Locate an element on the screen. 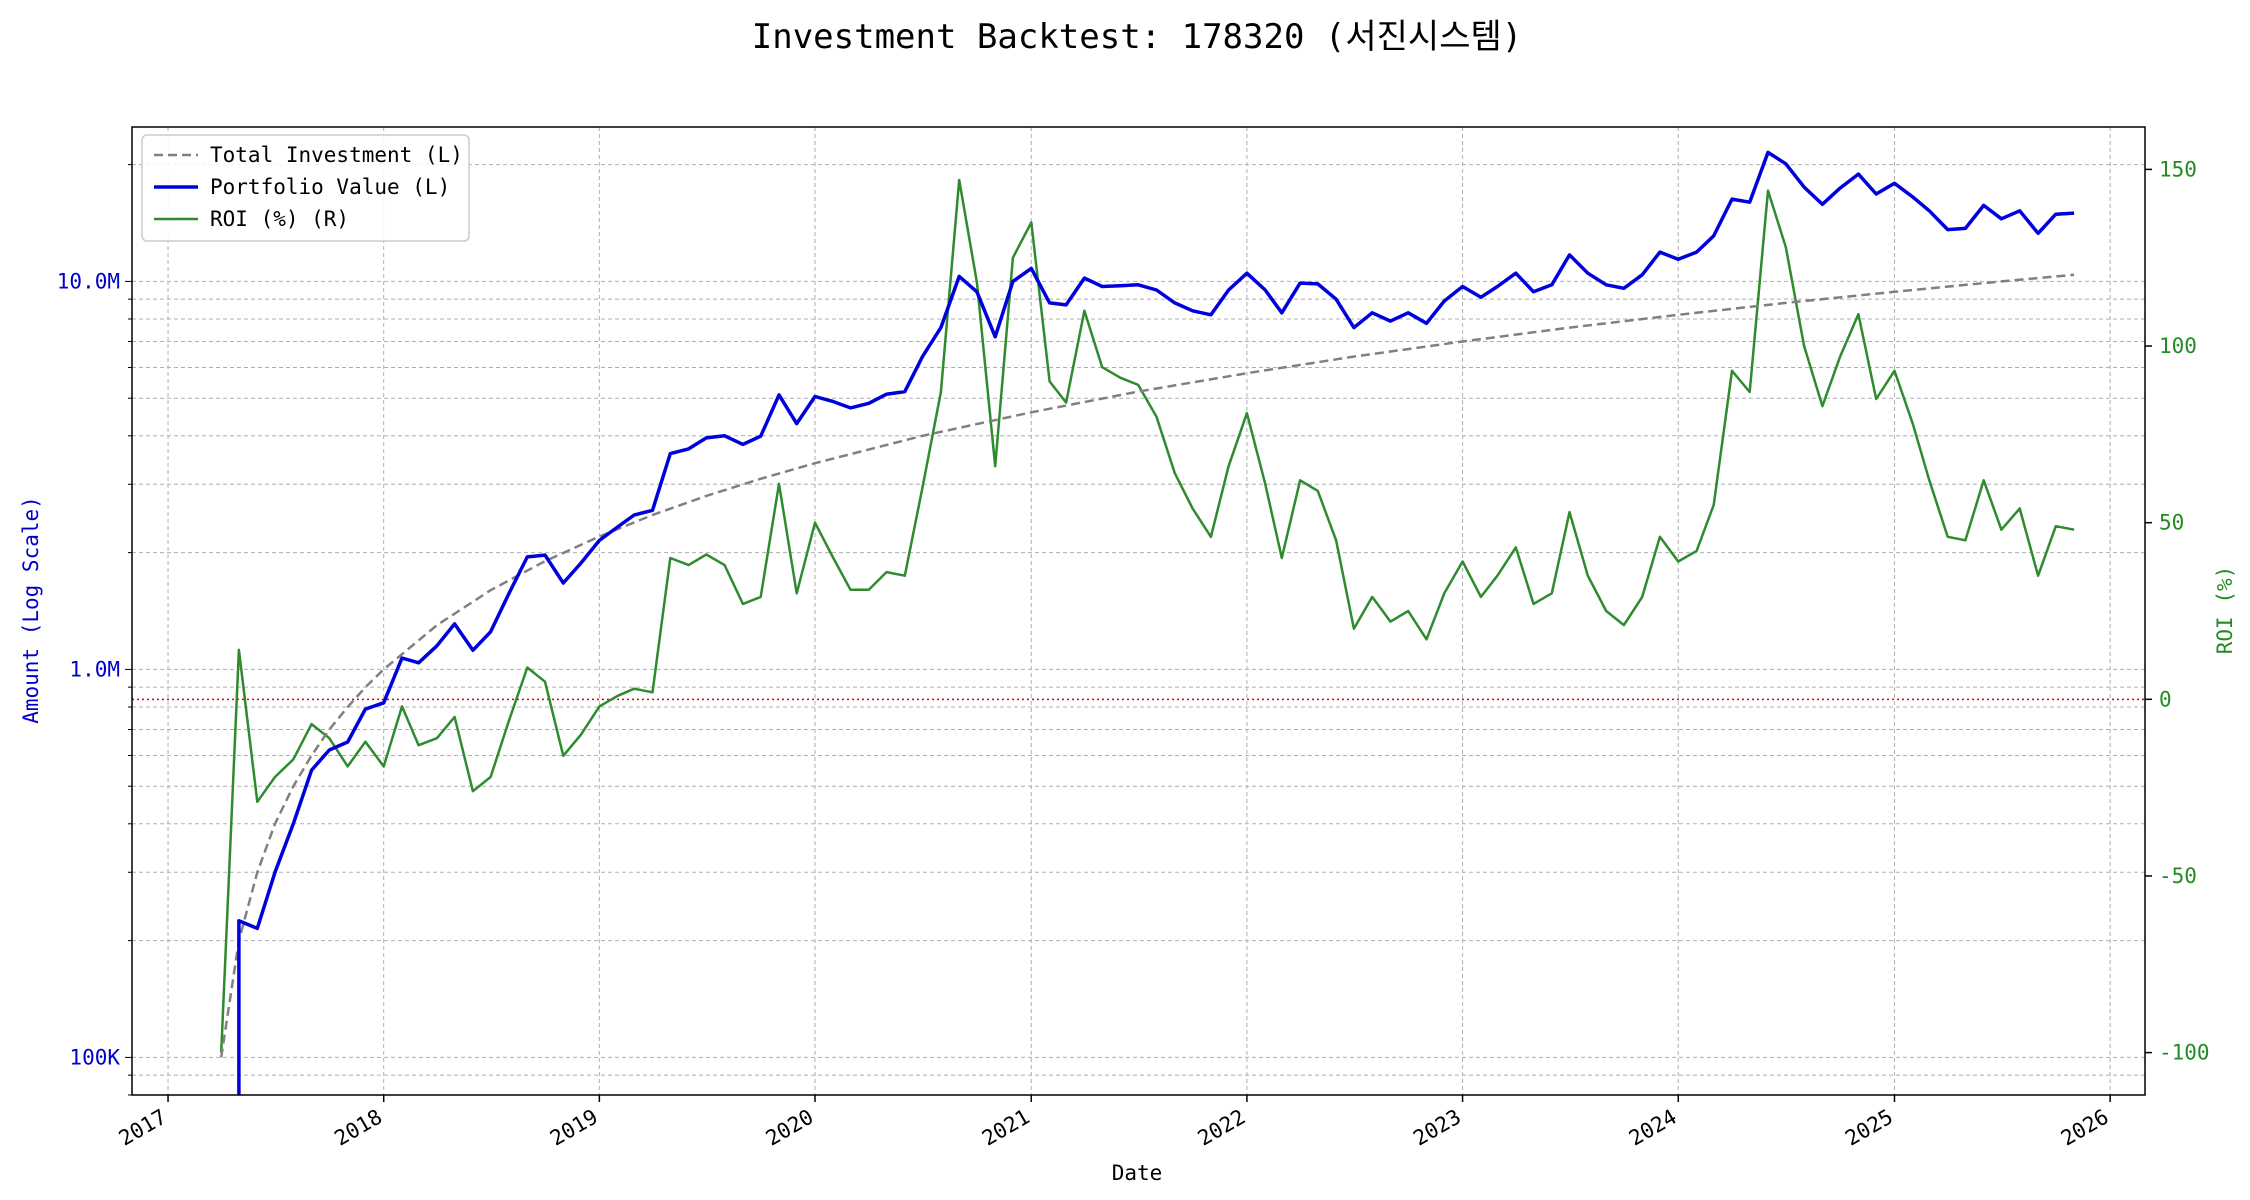 The width and height of the screenshot is (2250, 1200). left-tick-label: 1.0M is located at coordinates (94, 669).